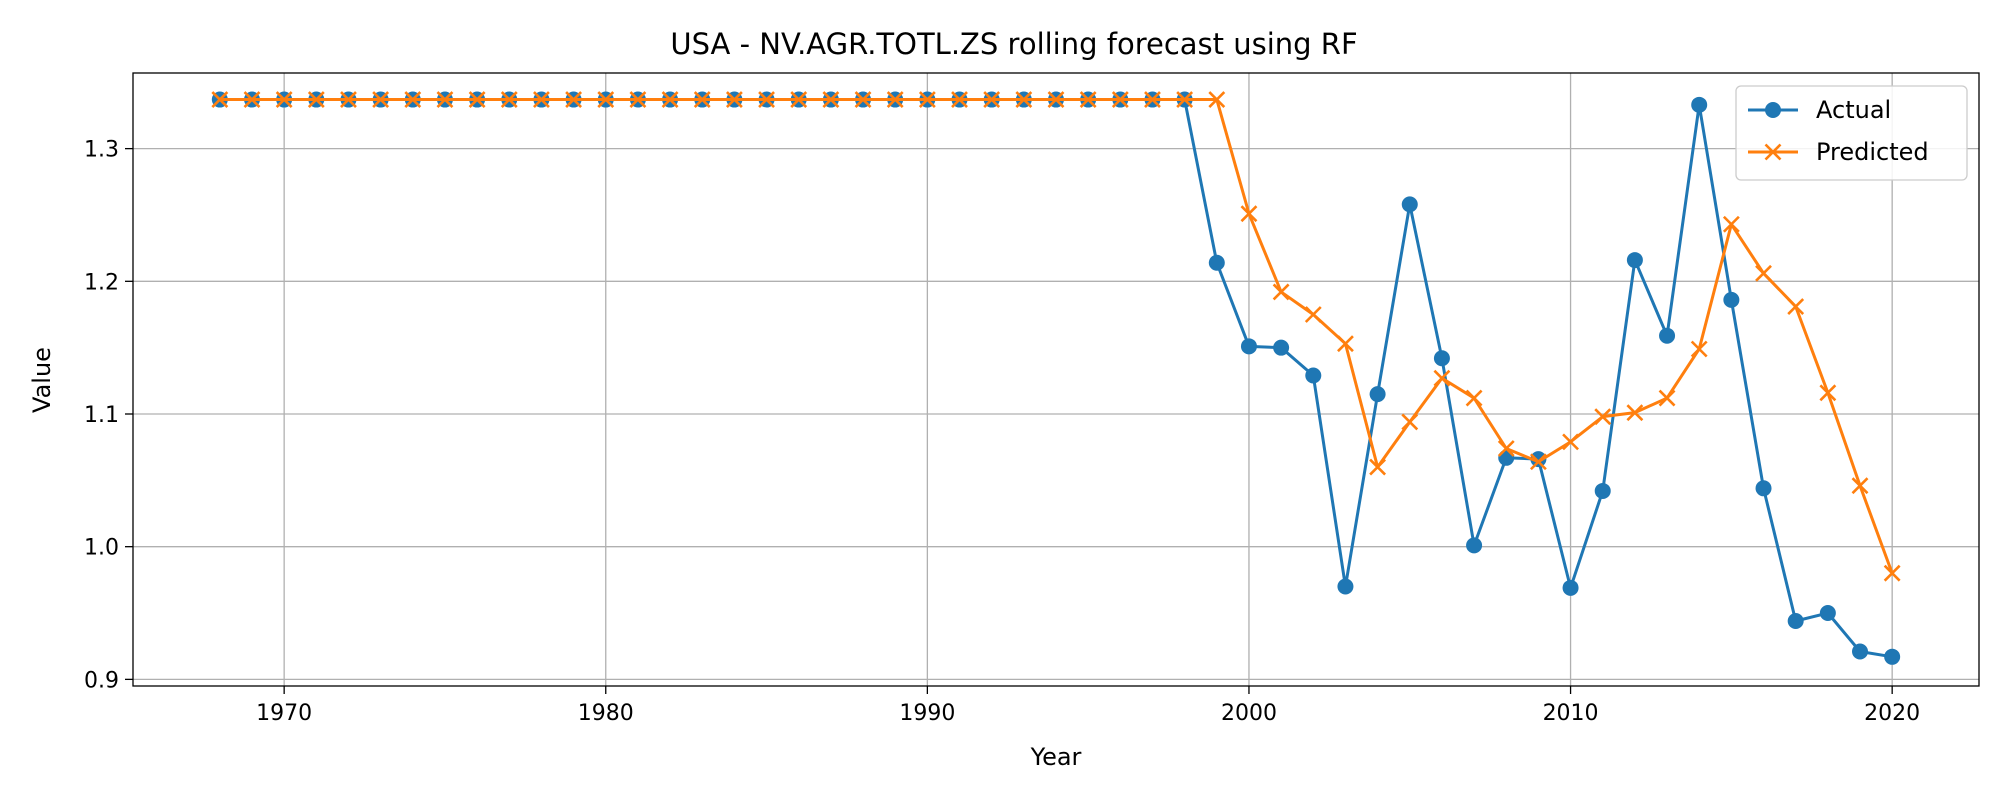  I want to click on x-tick-label: 2000, so click(1249, 713).